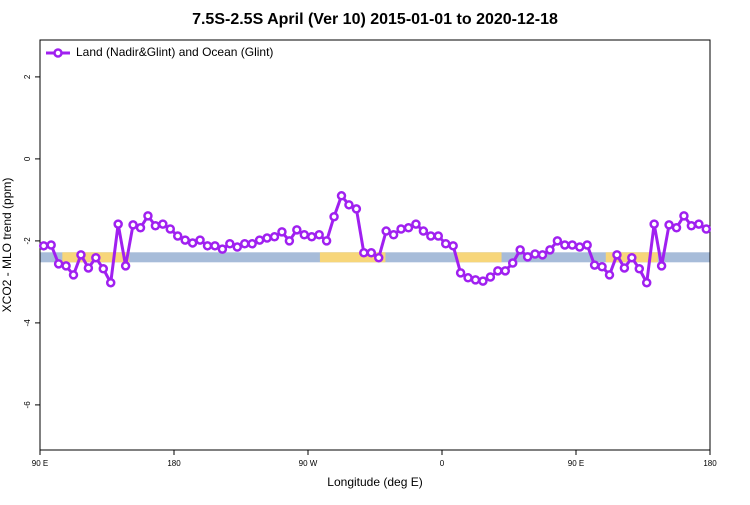 The image size is (750, 505). What do you see at coordinates (27, 158) in the screenshot?
I see `y-tick-label: 0` at bounding box center [27, 158].